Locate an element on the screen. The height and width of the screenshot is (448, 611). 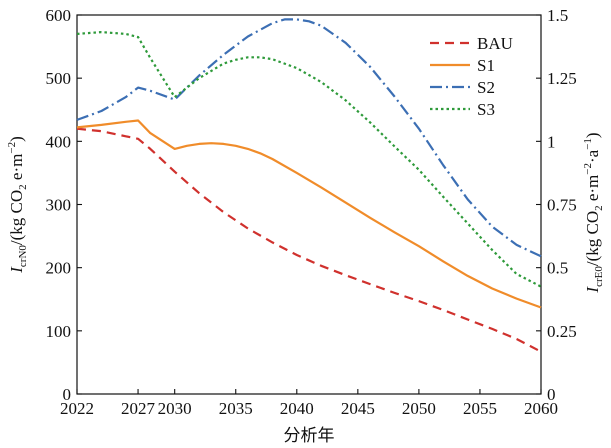
y-axis-left-title: IcrN0/(kg CO2 e·m−2) is located at coordinates (17, 205).